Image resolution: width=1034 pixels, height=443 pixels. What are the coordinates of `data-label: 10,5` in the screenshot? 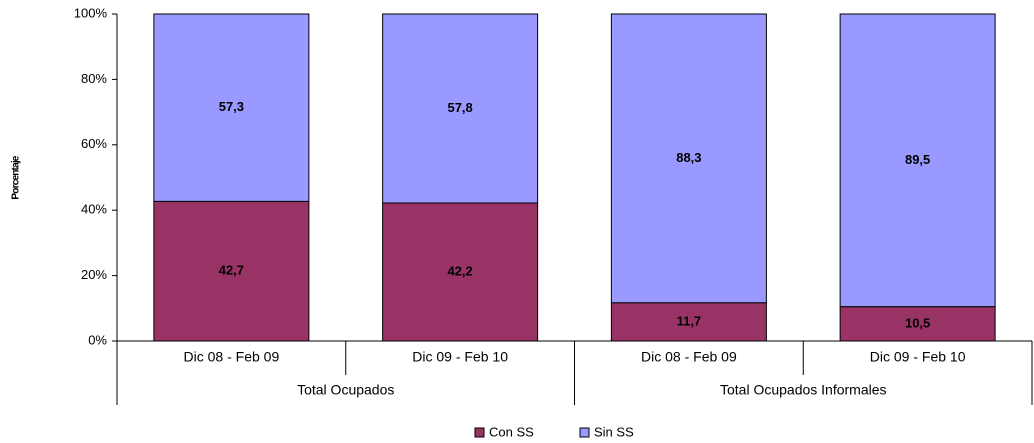 It's located at (917, 322).